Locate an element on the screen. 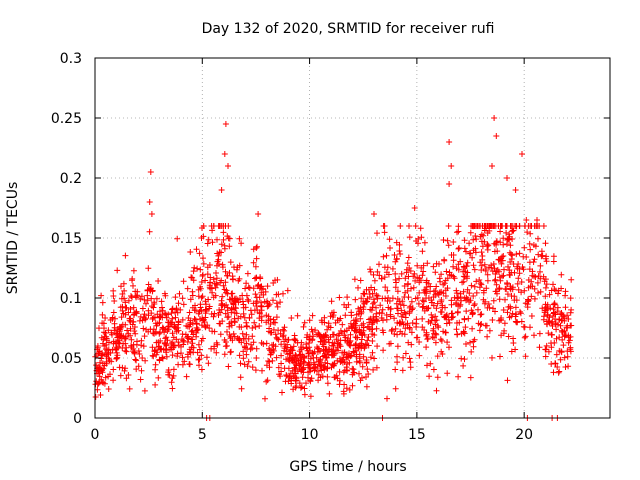 Image resolution: width=640 pixels, height=480 pixels. x-tick-label: 5 is located at coordinates (202, 435).